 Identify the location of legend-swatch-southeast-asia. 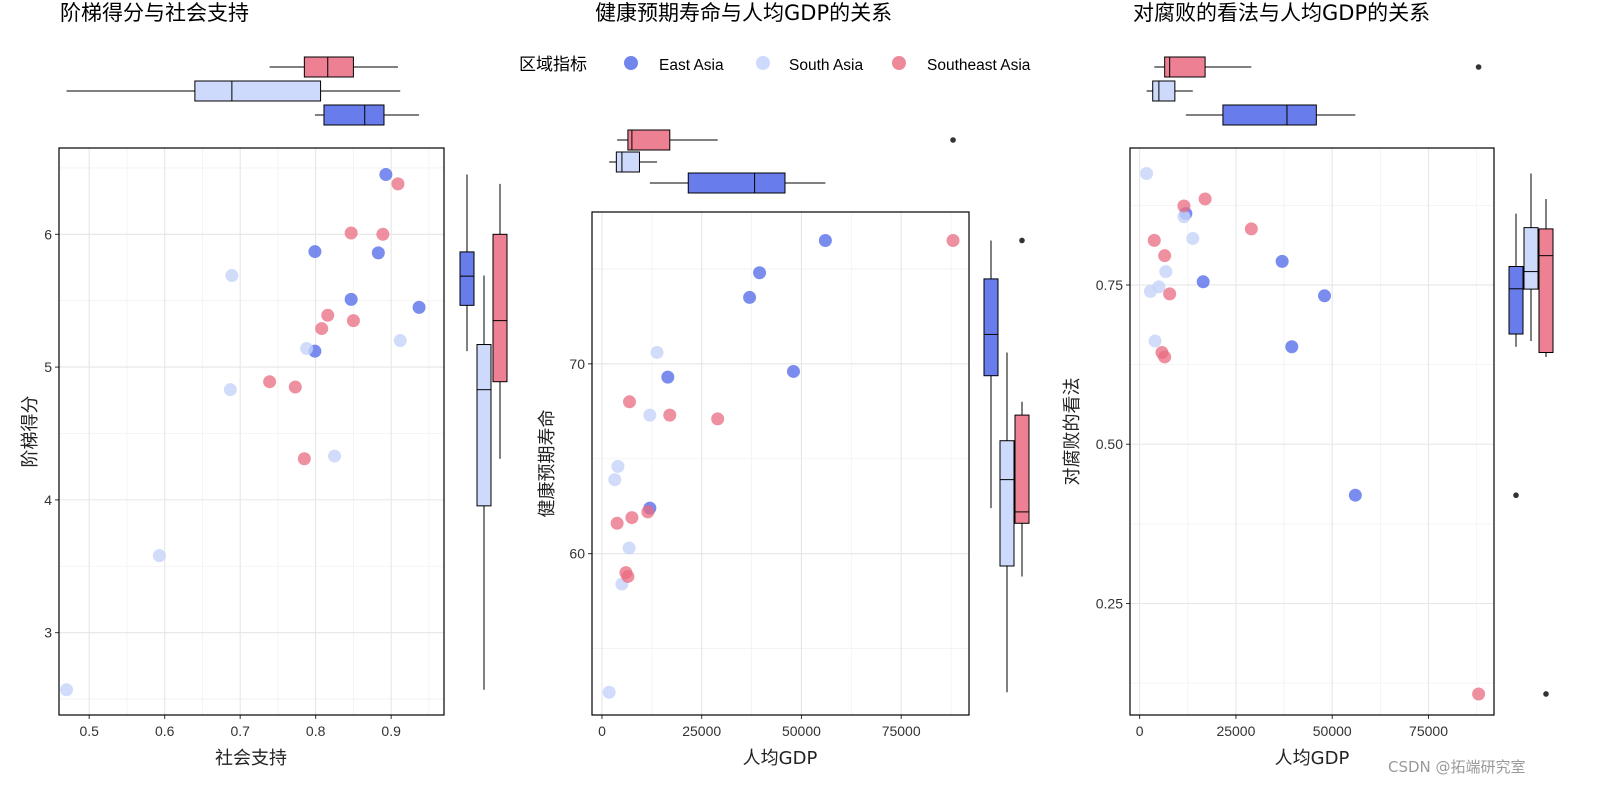
(899, 63).